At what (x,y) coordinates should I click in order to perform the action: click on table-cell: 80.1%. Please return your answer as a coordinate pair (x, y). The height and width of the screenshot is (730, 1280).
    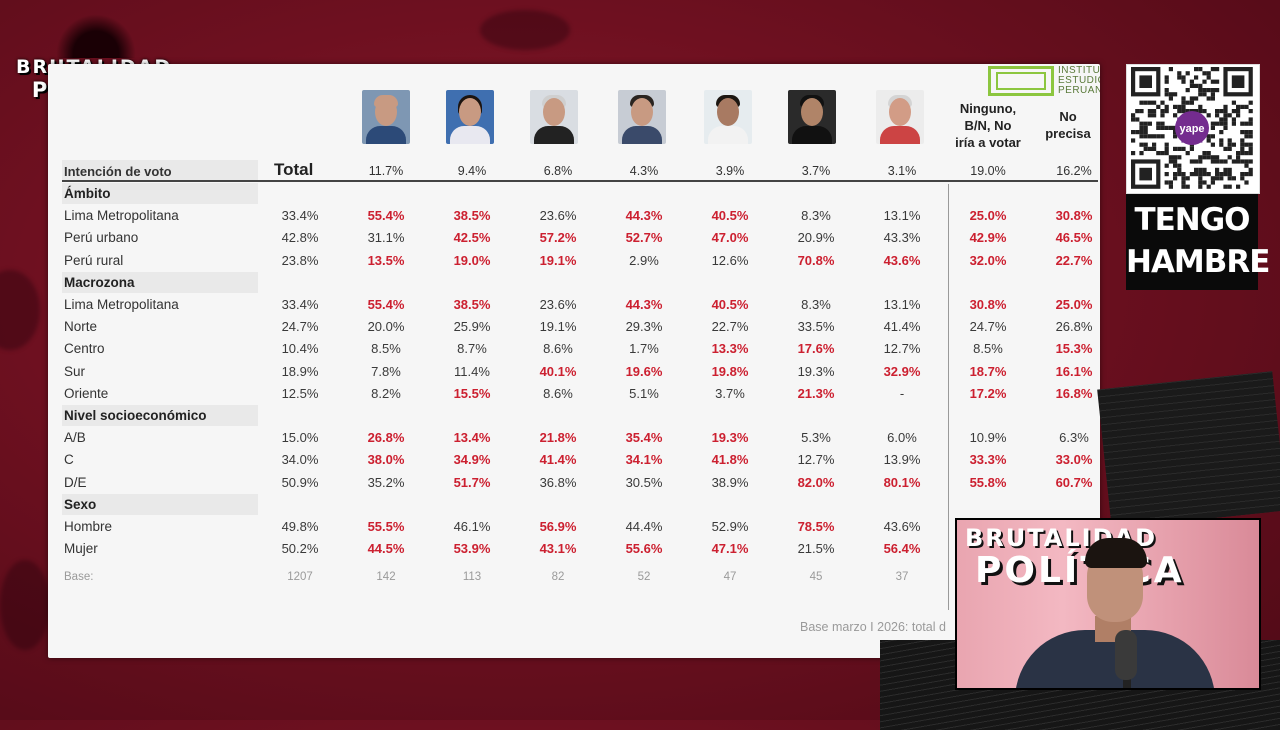
    Looking at the image, I should click on (902, 482).